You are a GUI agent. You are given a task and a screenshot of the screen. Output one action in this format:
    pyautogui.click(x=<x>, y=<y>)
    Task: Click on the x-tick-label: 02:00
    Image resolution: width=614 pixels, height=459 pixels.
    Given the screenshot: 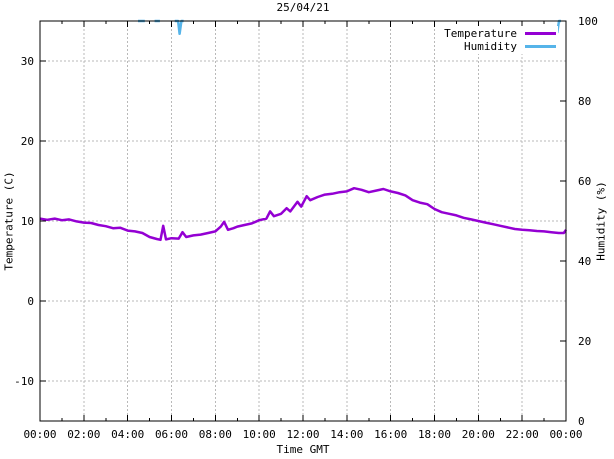 What is the action you would take?
    pyautogui.click(x=84, y=434)
    